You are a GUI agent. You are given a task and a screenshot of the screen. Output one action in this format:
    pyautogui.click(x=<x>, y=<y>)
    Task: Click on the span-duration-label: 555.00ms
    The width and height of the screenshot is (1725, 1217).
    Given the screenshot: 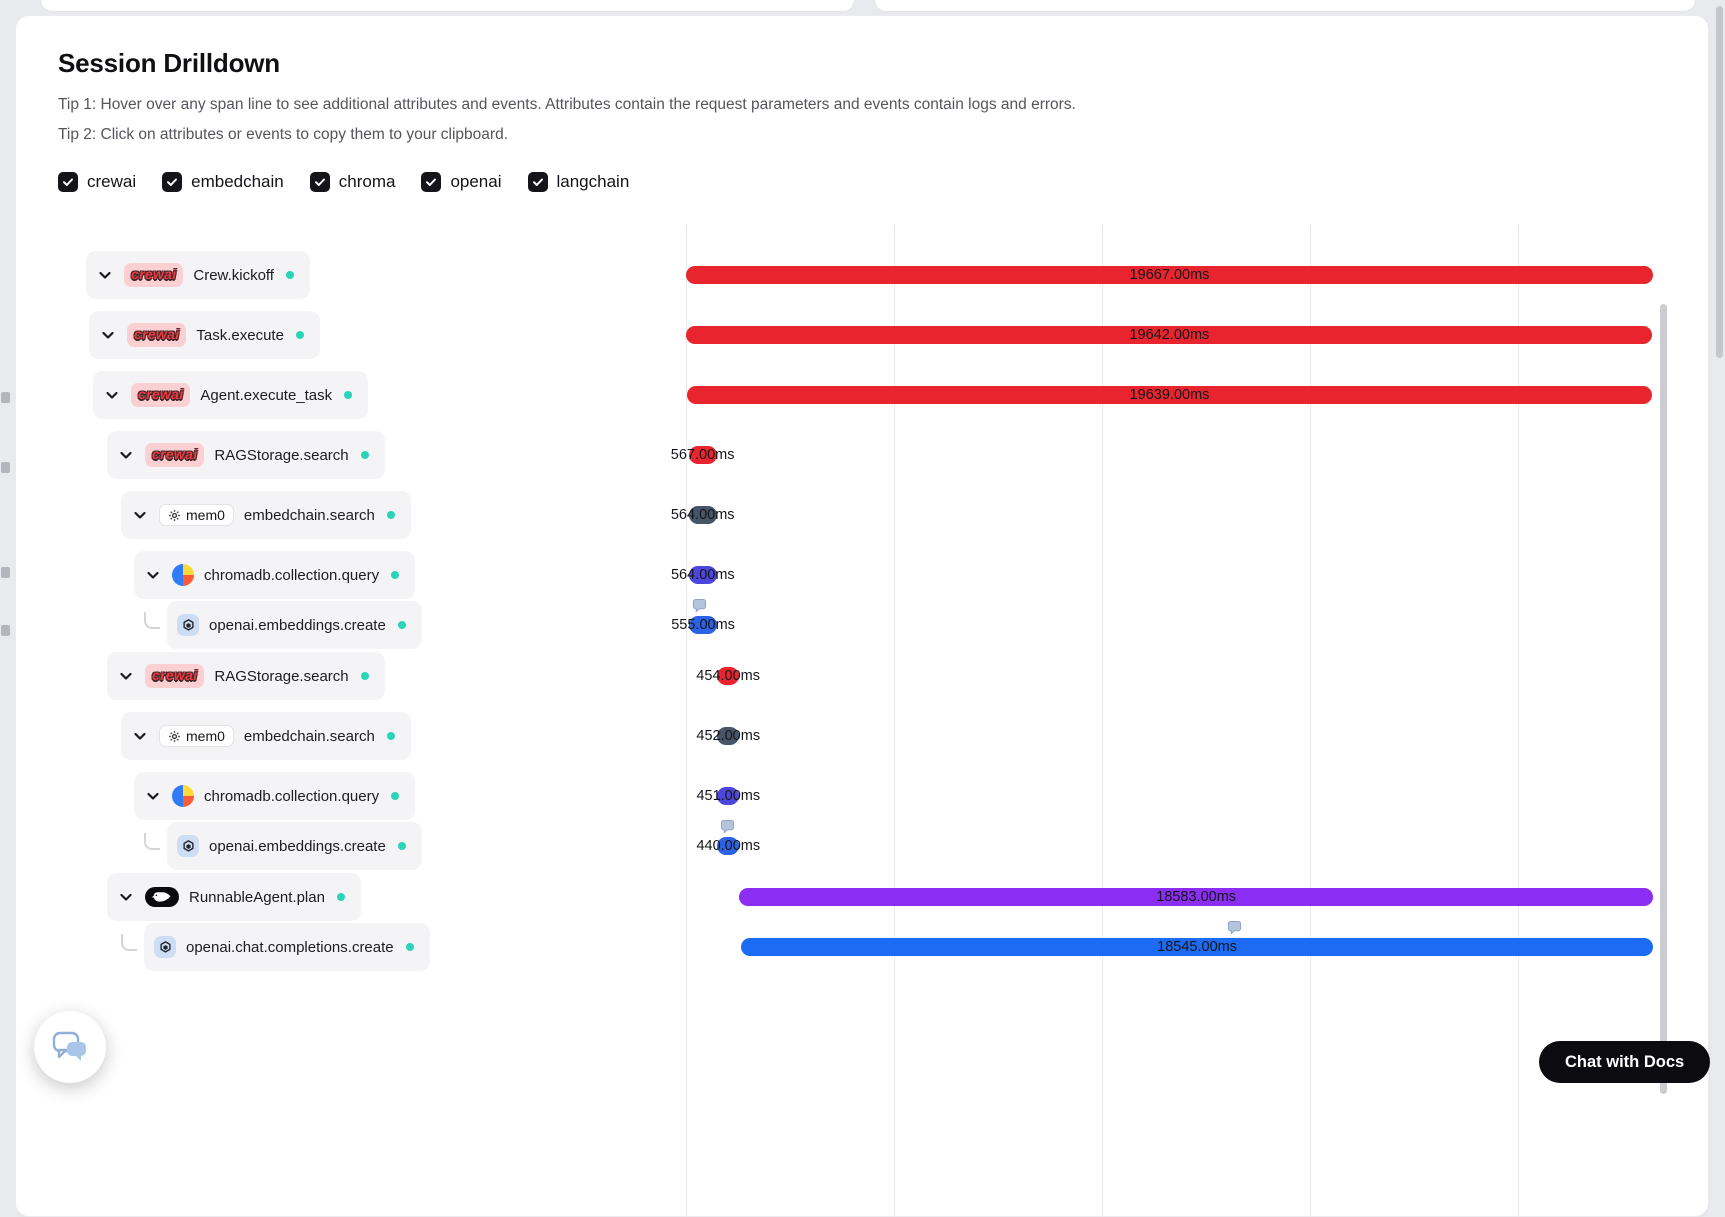 What is the action you would take?
    pyautogui.click(x=703, y=625)
    